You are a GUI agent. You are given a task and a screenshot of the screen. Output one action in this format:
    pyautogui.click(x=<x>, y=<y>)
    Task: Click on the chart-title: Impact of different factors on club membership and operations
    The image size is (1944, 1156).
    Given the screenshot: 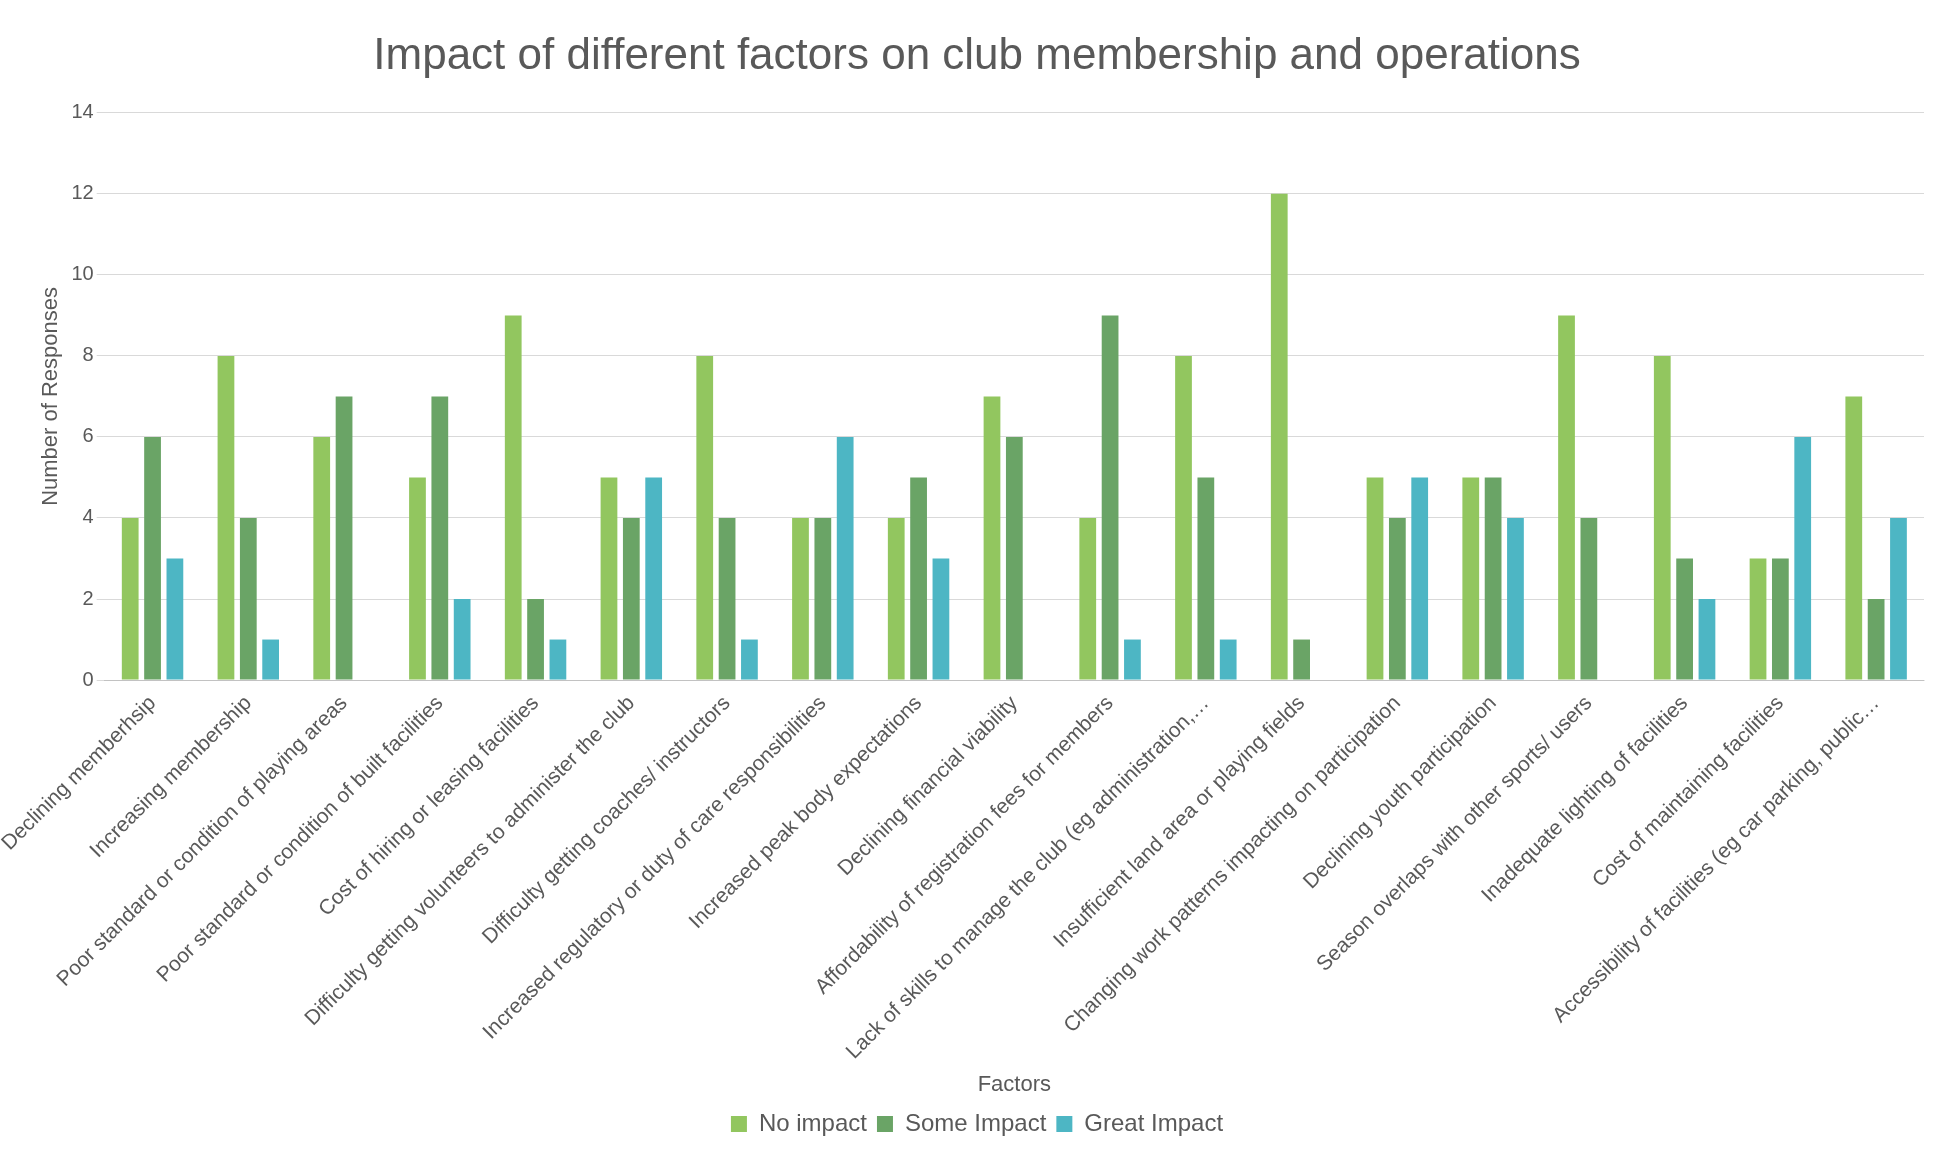 What is the action you would take?
    pyautogui.click(x=977, y=53)
    